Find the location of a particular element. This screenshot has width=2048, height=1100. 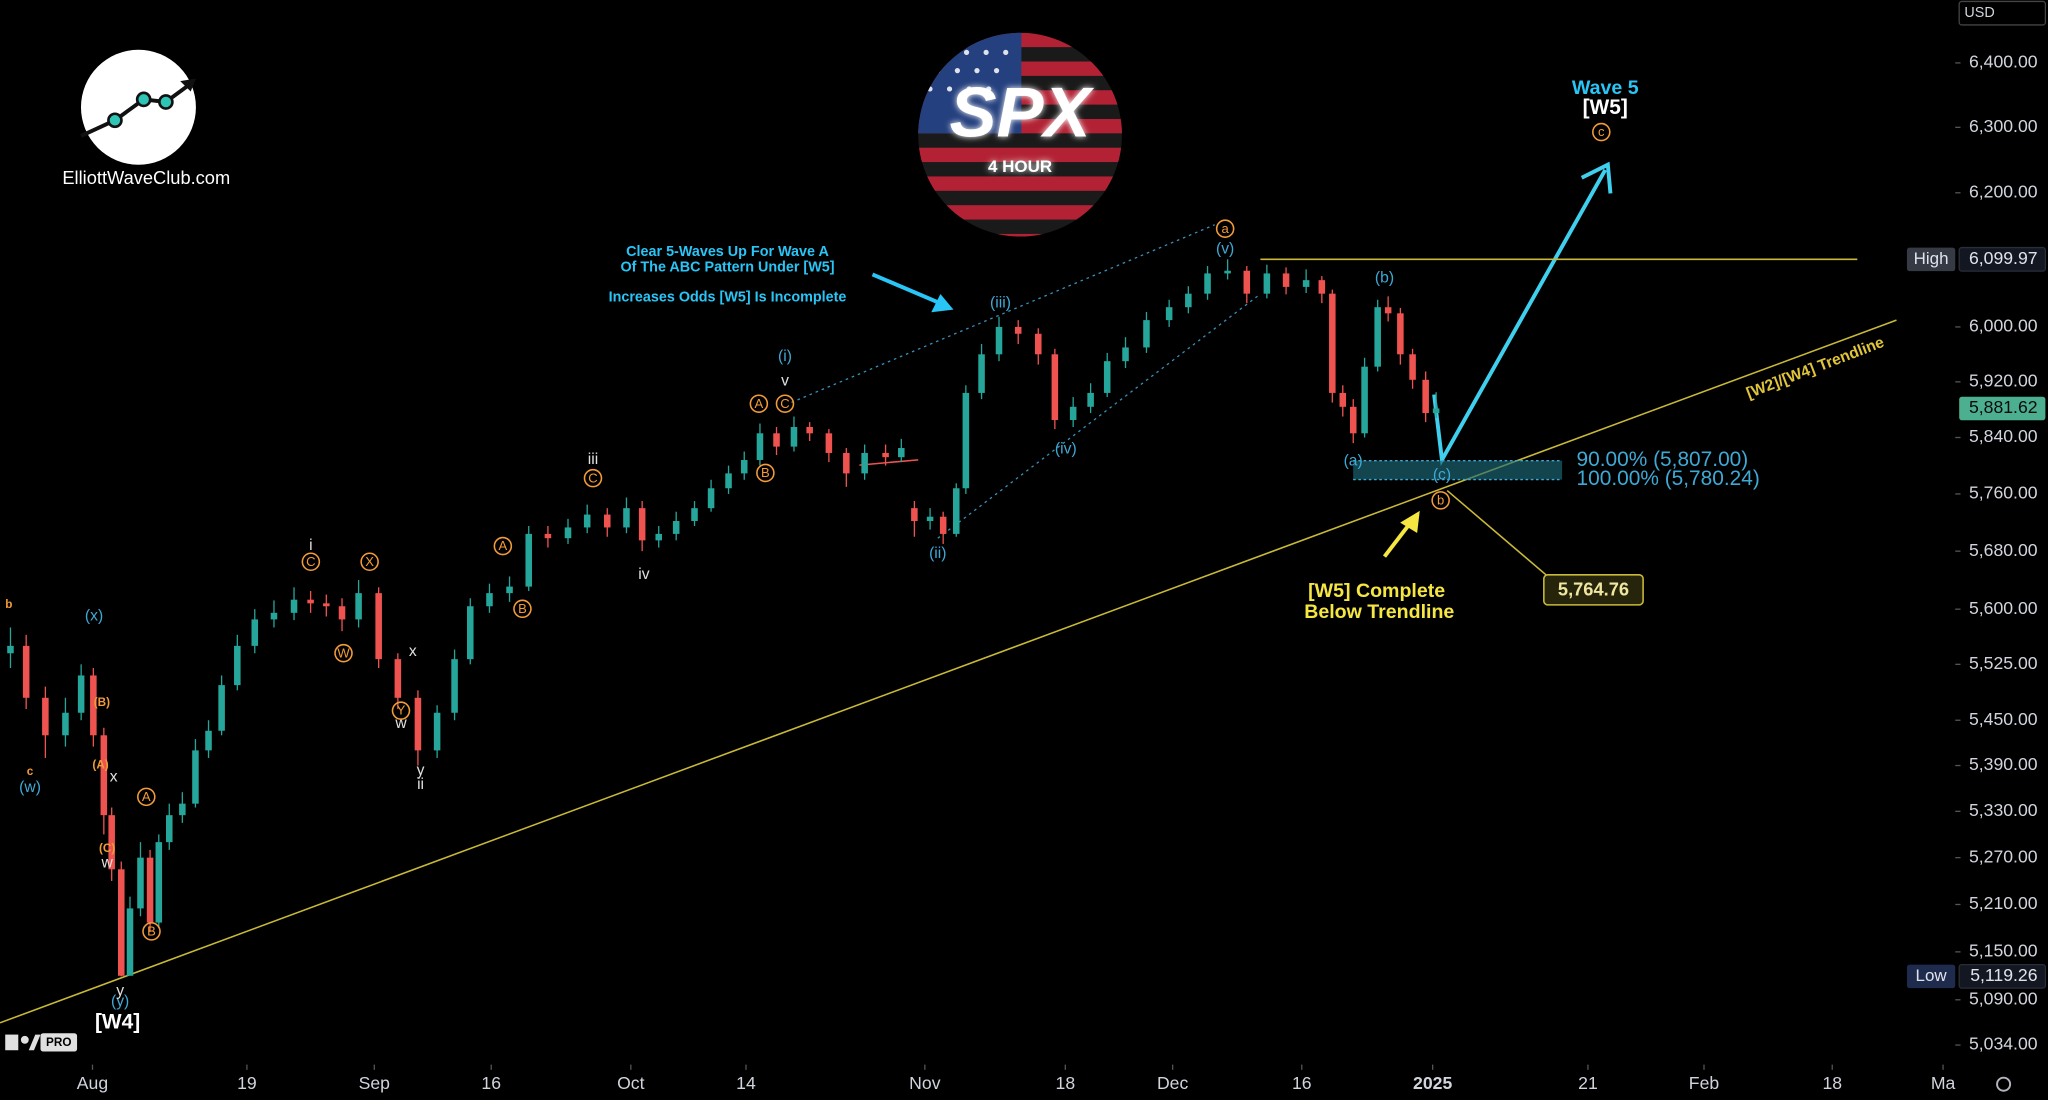

wave-label: iii is located at coordinates (593, 459).